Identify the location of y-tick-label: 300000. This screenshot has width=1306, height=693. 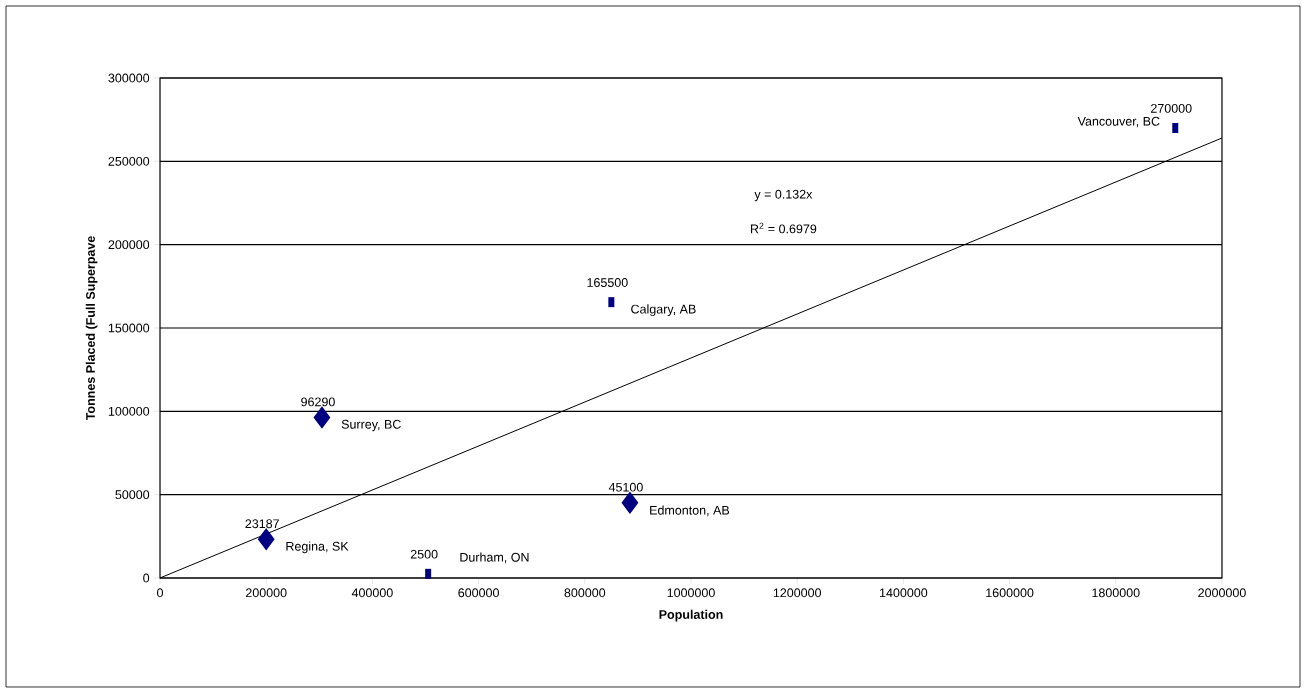
(129, 78).